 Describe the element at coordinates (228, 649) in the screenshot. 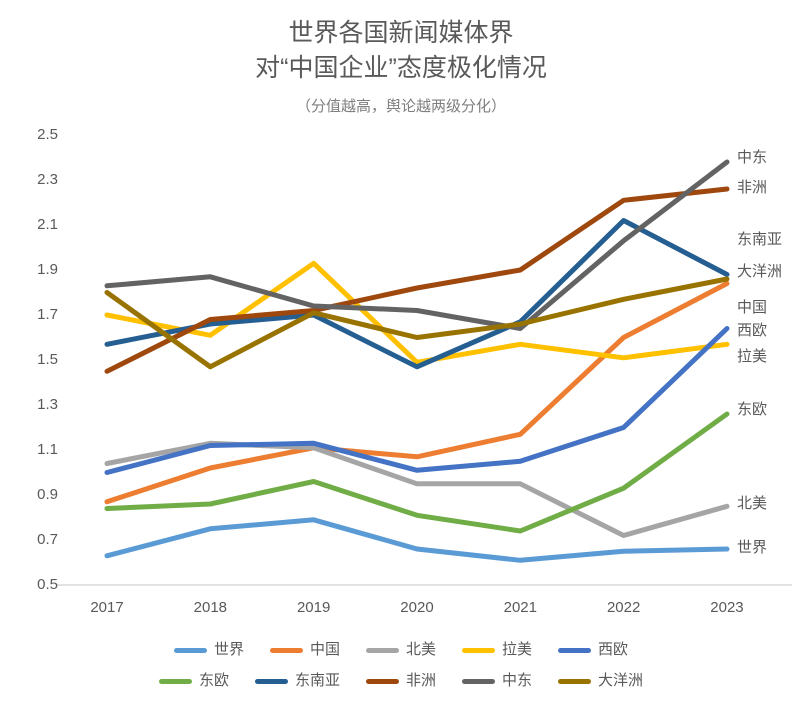

I see `legend-label: 世界` at that location.